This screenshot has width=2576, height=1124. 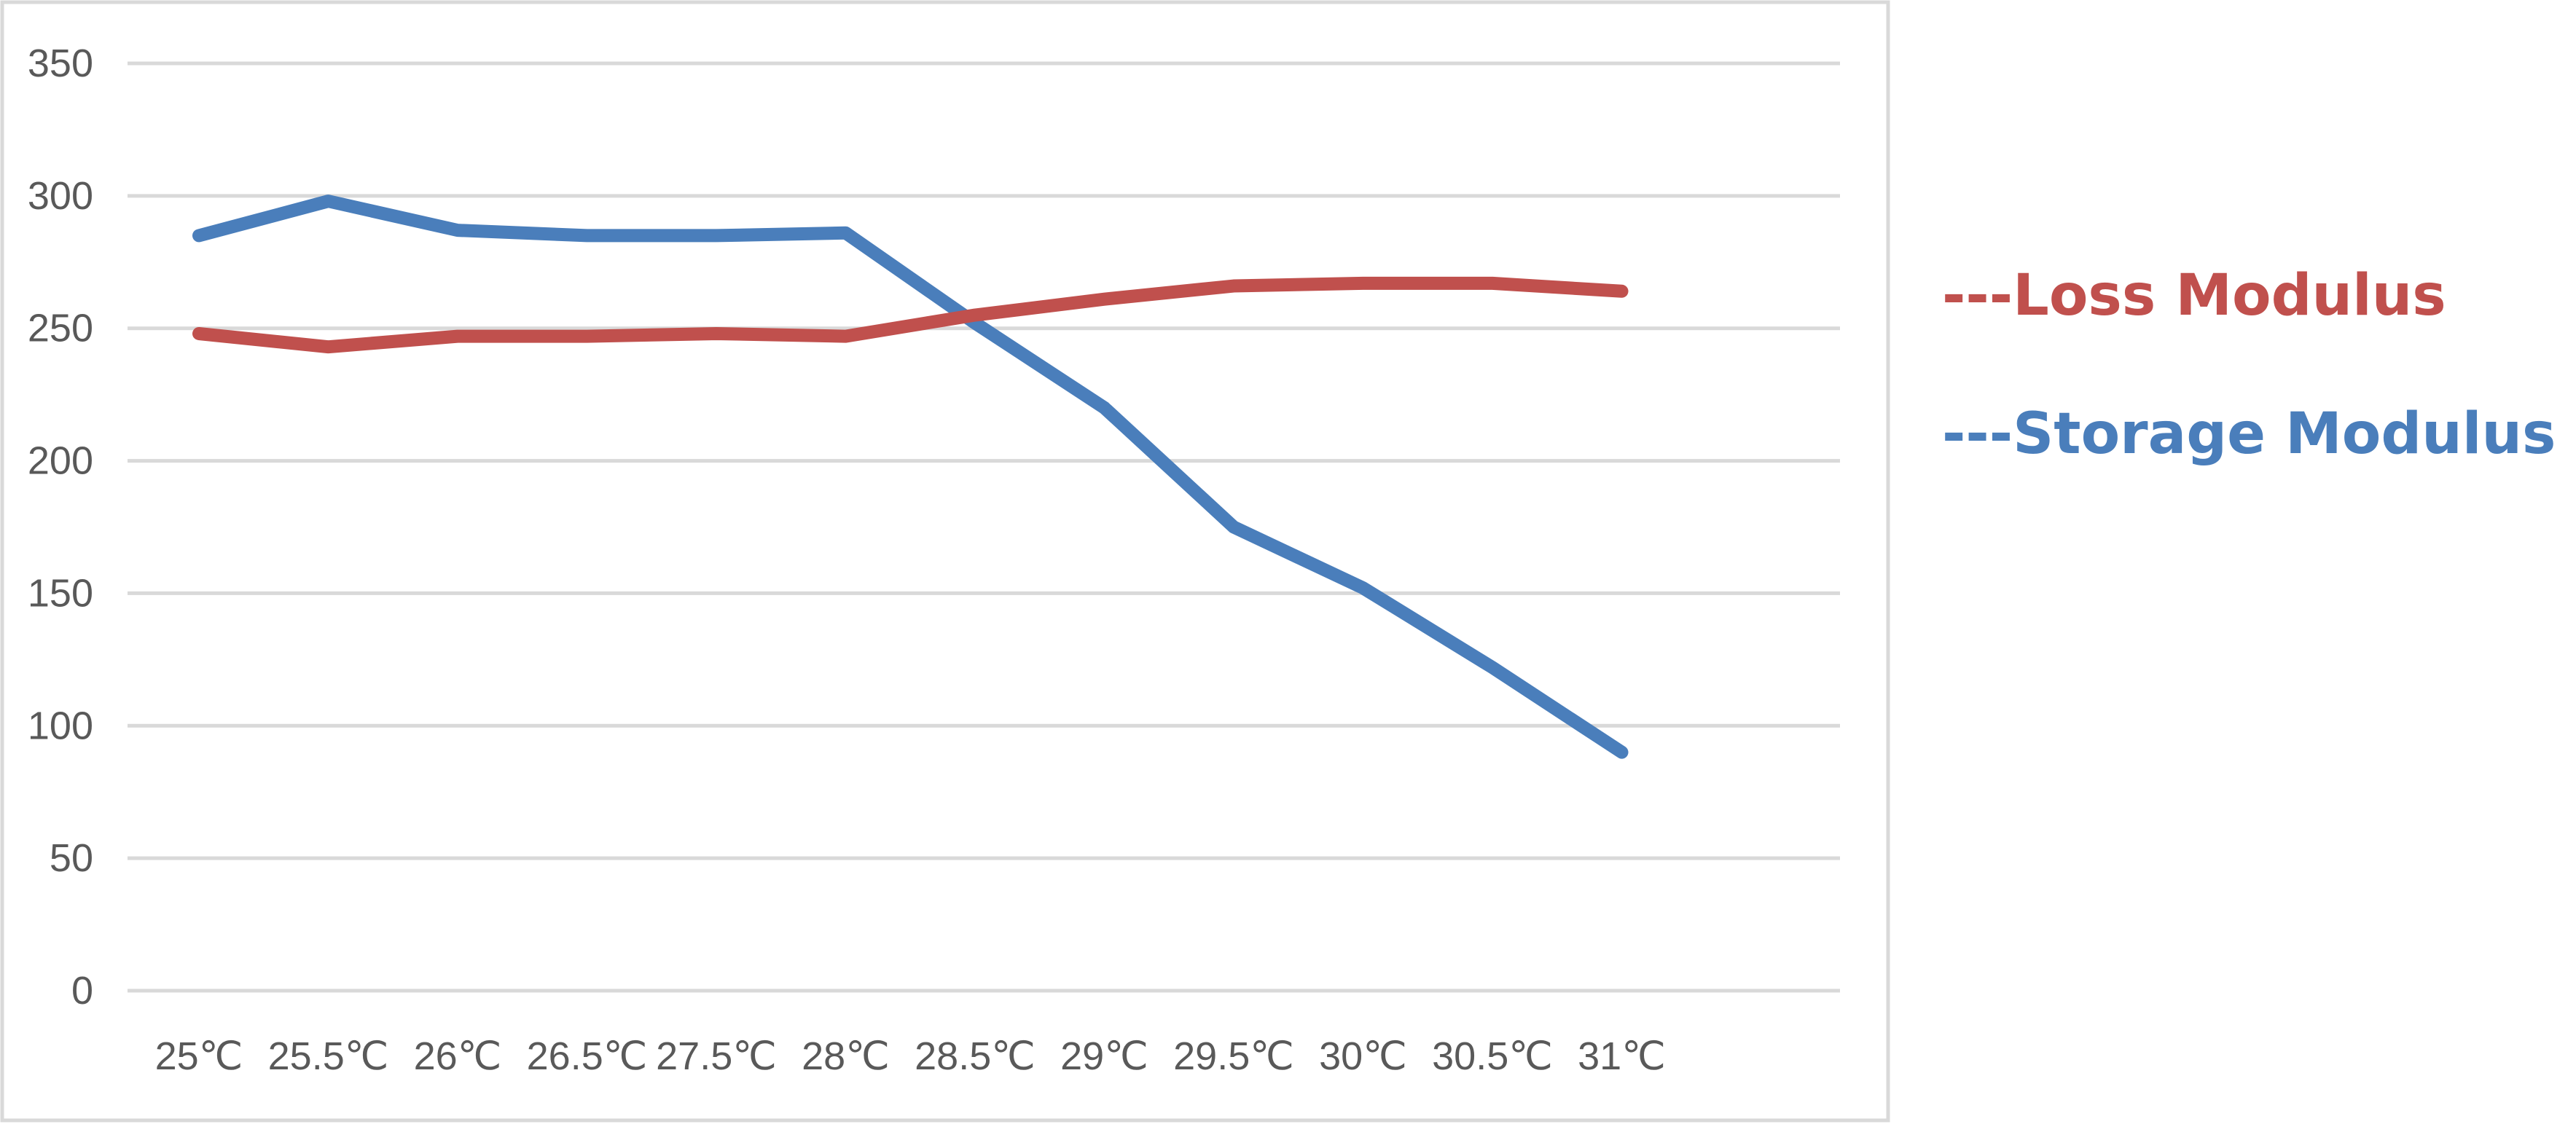 I want to click on y-tick-label: 250, so click(x=60, y=329).